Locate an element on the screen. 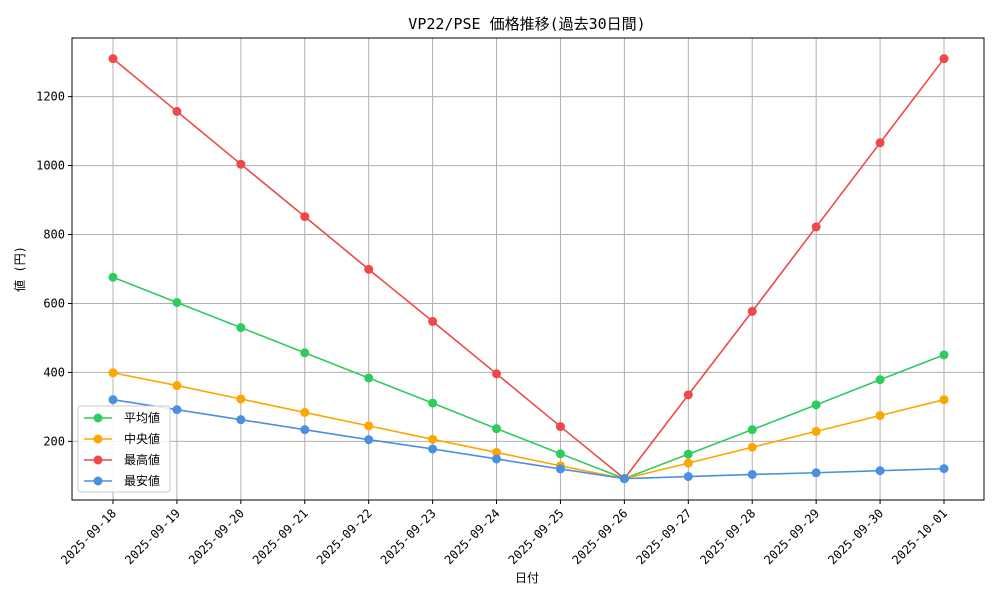 This screenshot has height=600, width=1000. y-axis-ticks: 200 400 600 800 1000 1200 is located at coordinates (54, 269).